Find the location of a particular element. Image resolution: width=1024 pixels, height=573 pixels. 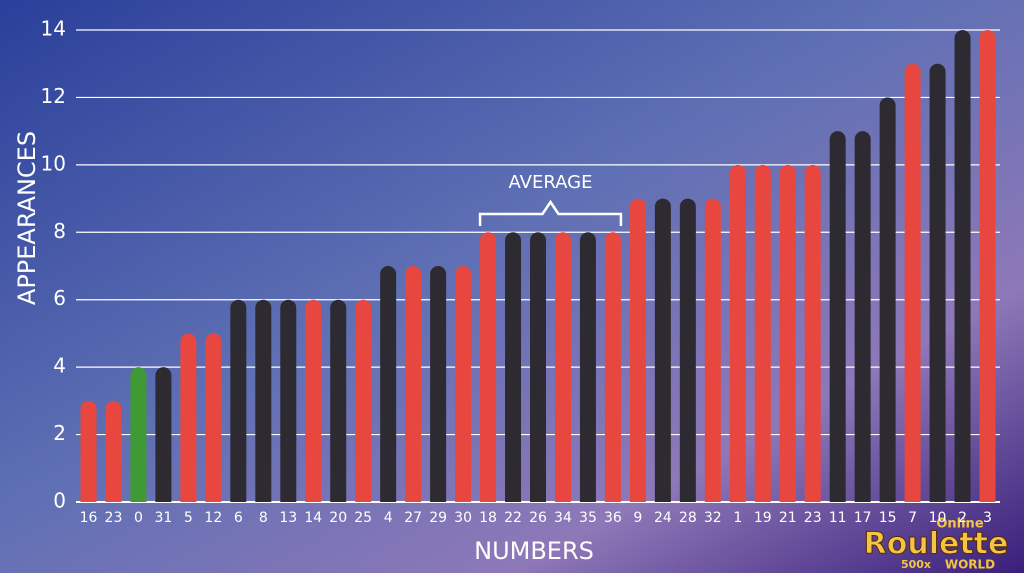

logo-500x: 500x is located at coordinates (916, 564).